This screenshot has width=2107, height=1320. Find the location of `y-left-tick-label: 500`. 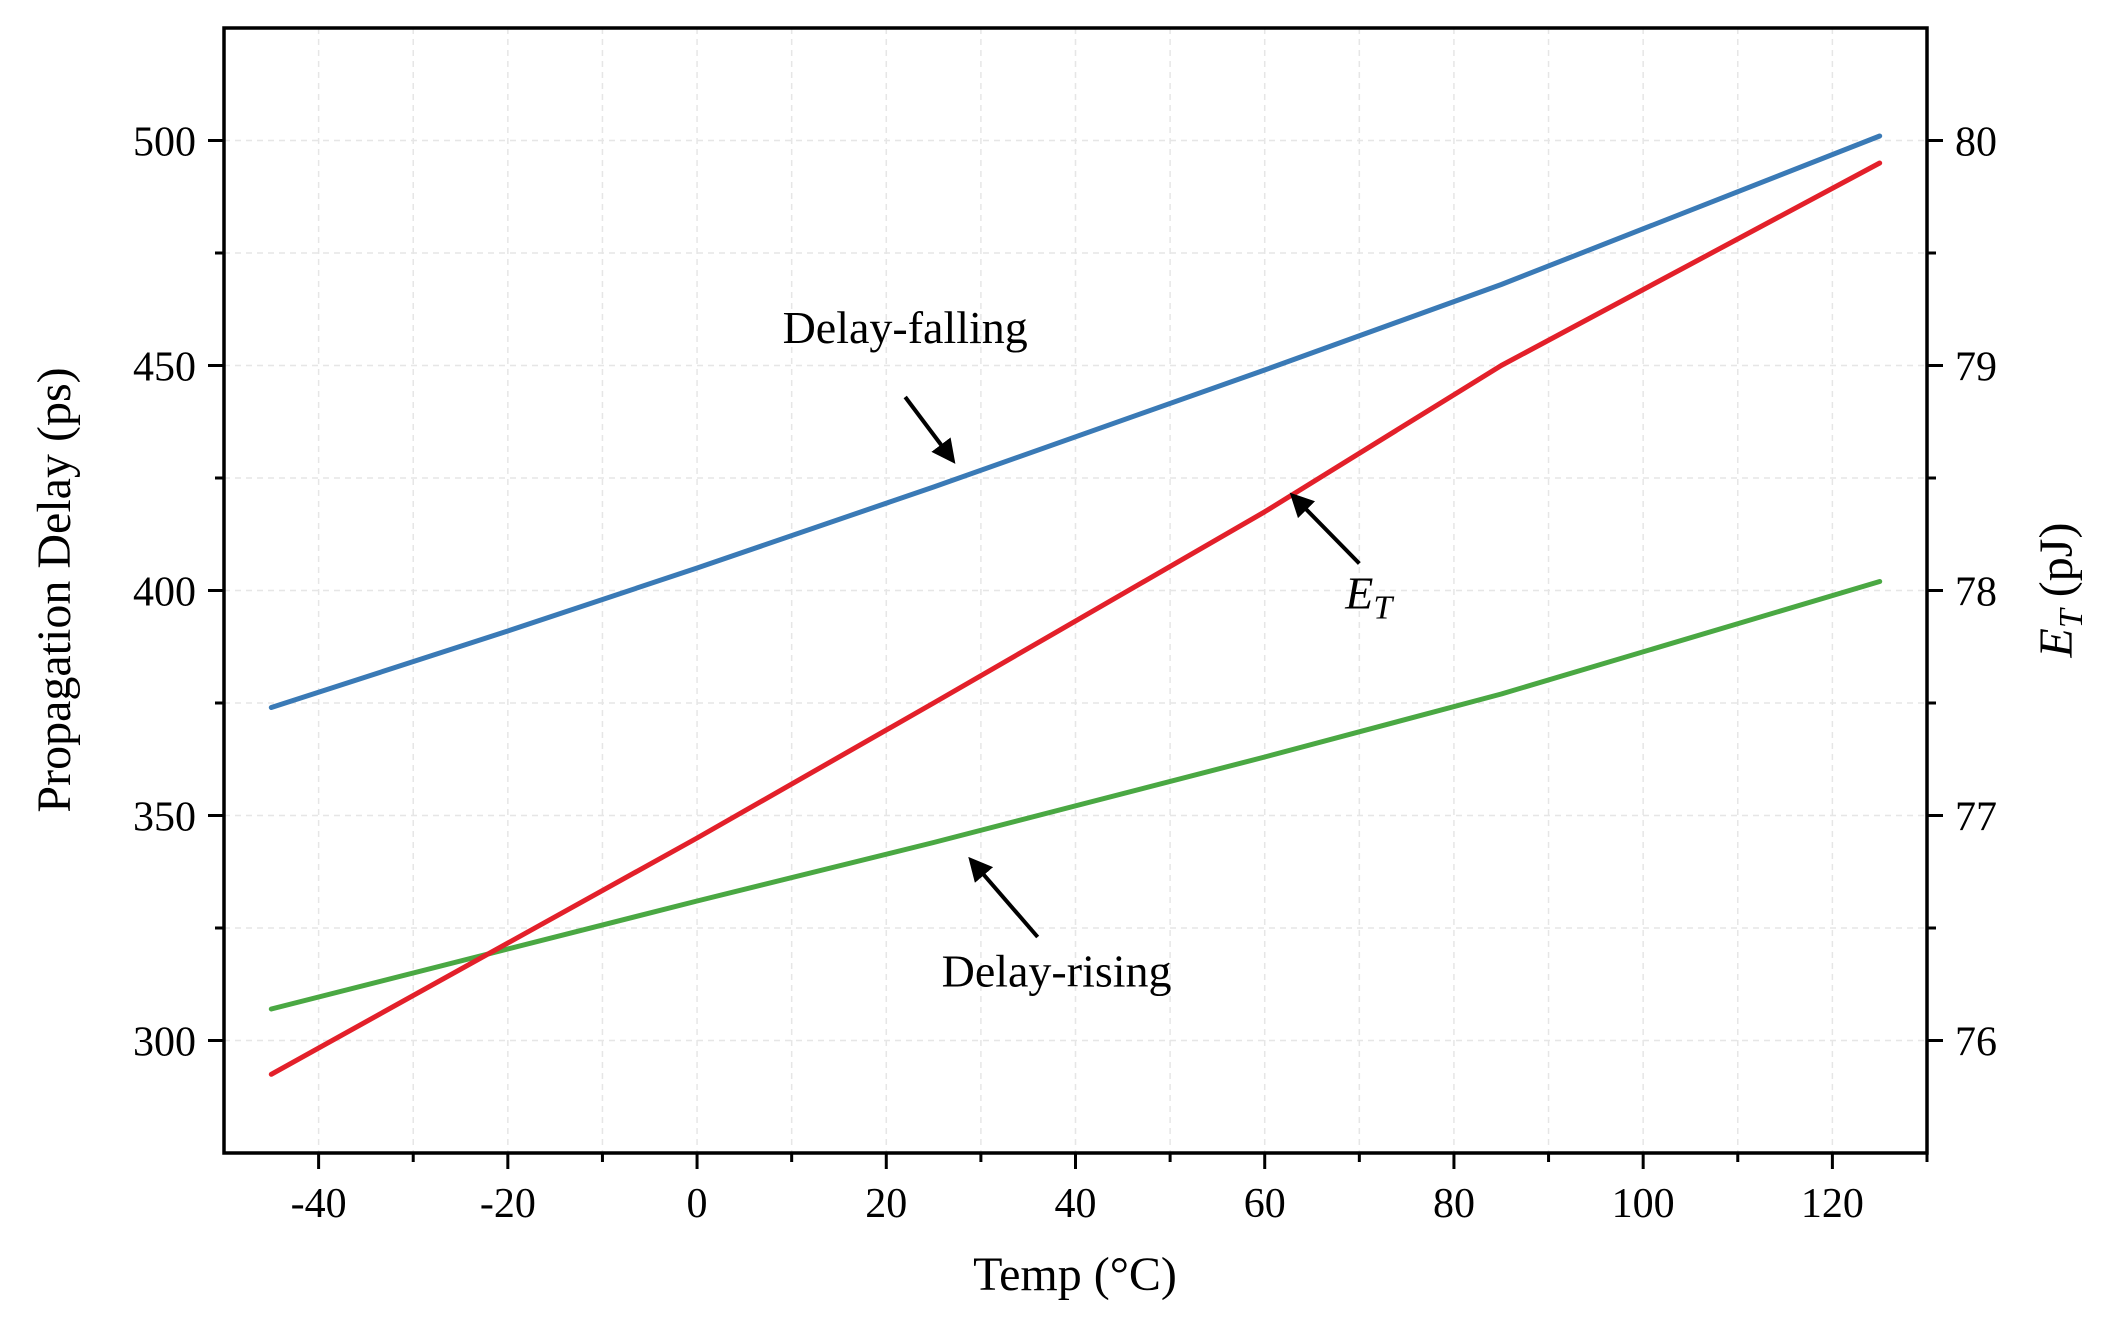

y-left-tick-label: 500 is located at coordinates (164, 143).